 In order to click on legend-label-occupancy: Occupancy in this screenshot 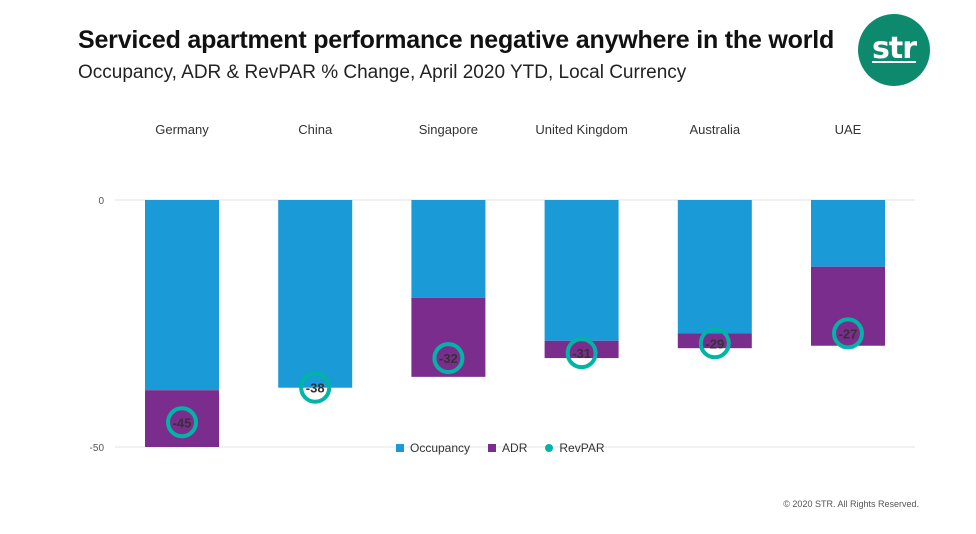, I will do `click(440, 448)`.